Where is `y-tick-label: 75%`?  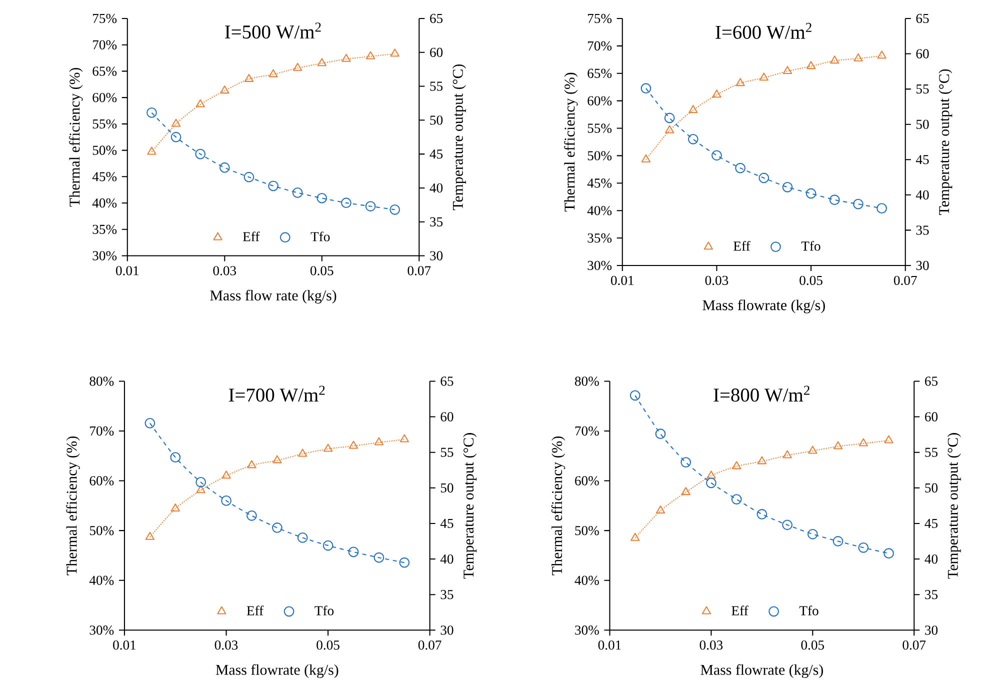
y-tick-label: 75% is located at coordinates (600, 18).